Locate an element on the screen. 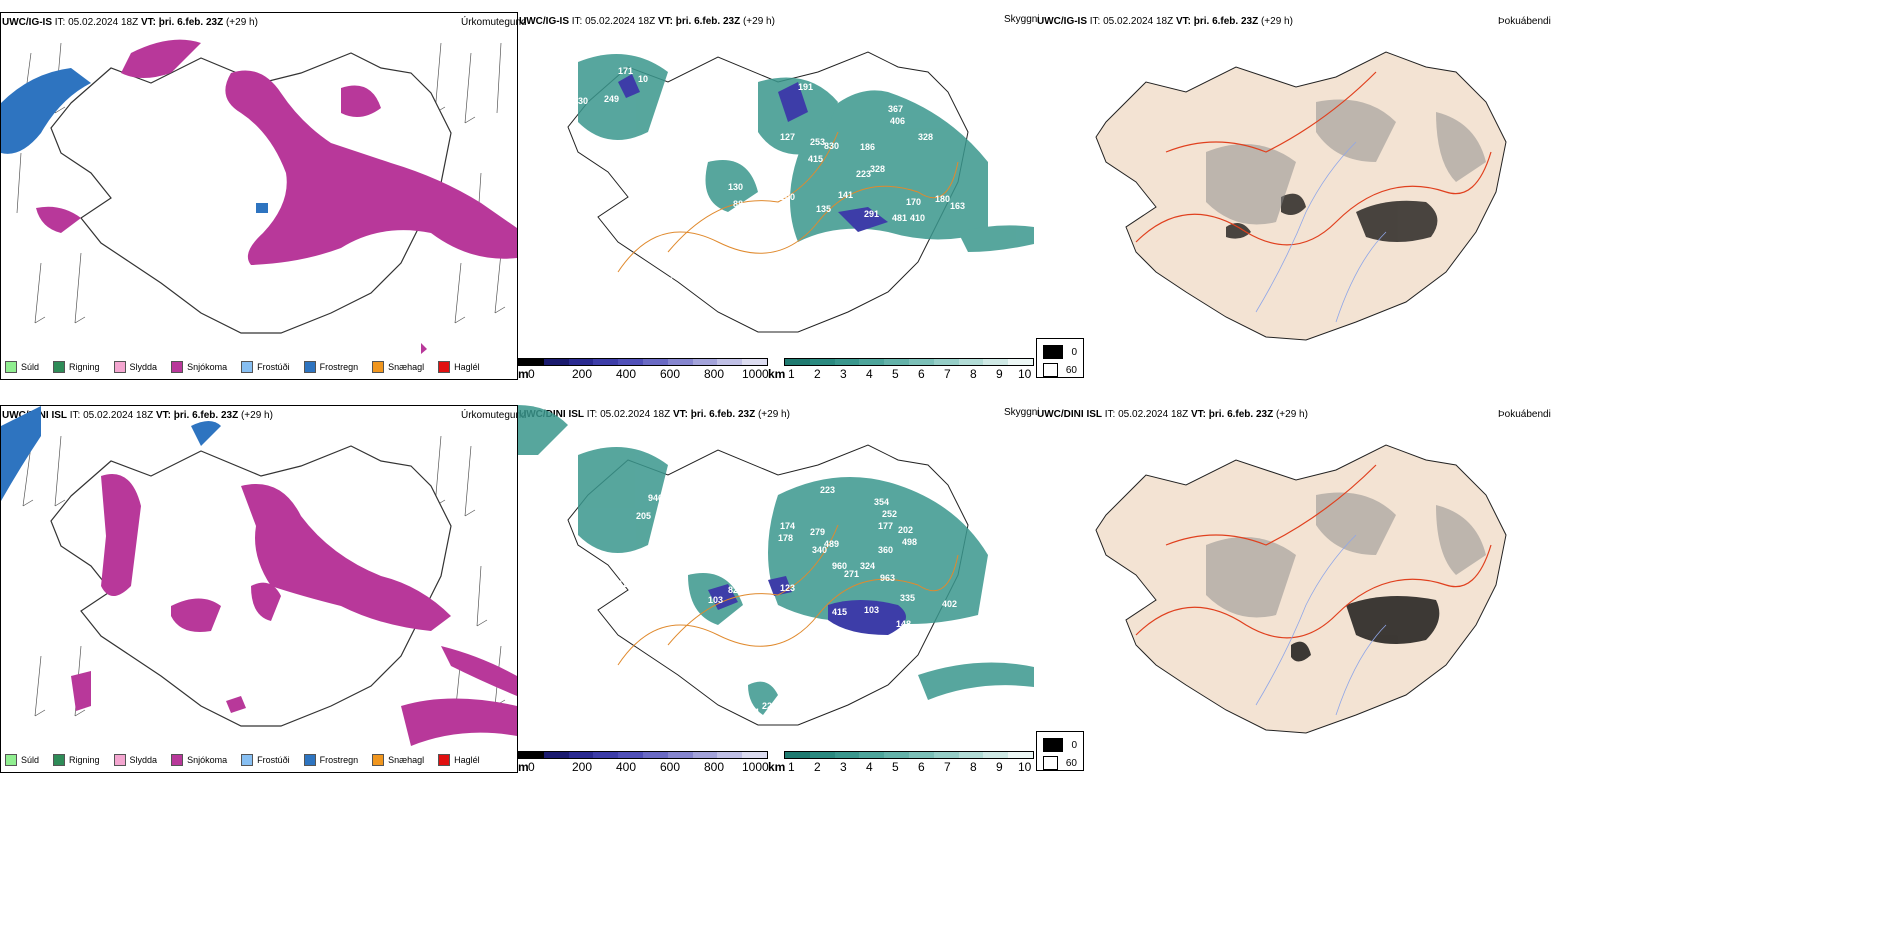 The image size is (1900, 950). height-label: 271 is located at coordinates (851, 574).